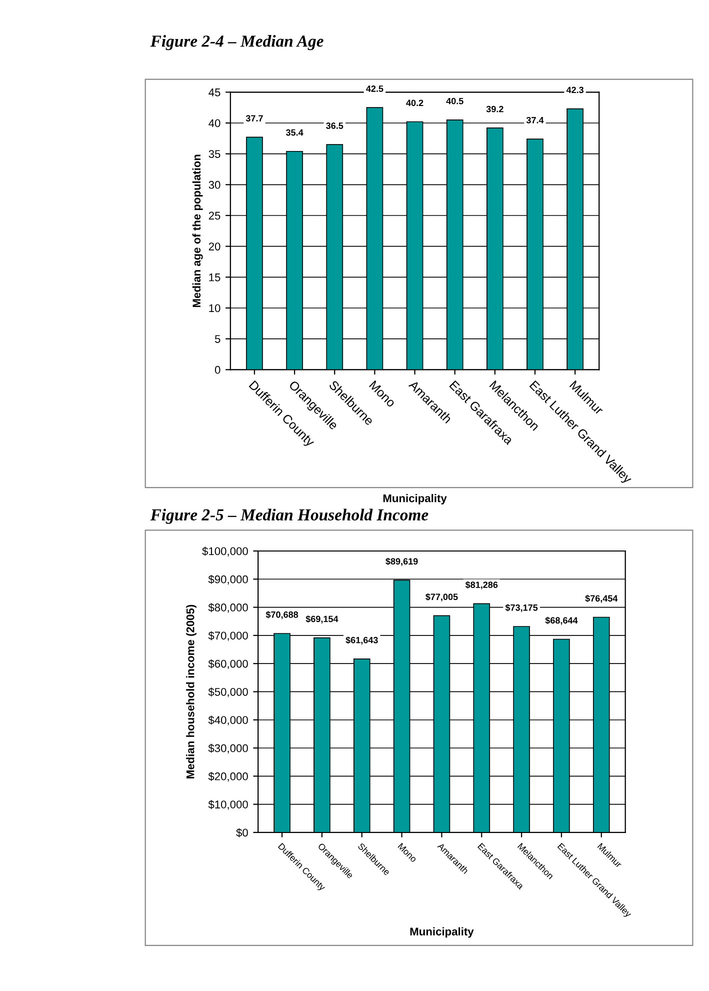 This screenshot has width=709, height=991. Describe the element at coordinates (214, 216) in the screenshot. I see `y-tick-label: 25` at that location.